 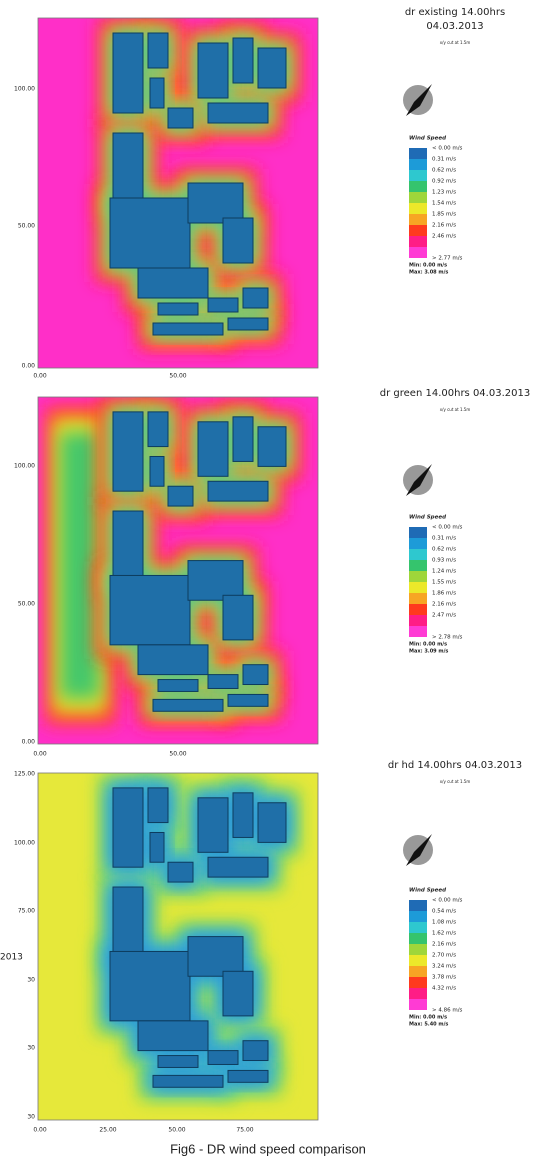 What do you see at coordinates (444, 215) in the screenshot?
I see `legend-label: 1.85 m/s` at bounding box center [444, 215].